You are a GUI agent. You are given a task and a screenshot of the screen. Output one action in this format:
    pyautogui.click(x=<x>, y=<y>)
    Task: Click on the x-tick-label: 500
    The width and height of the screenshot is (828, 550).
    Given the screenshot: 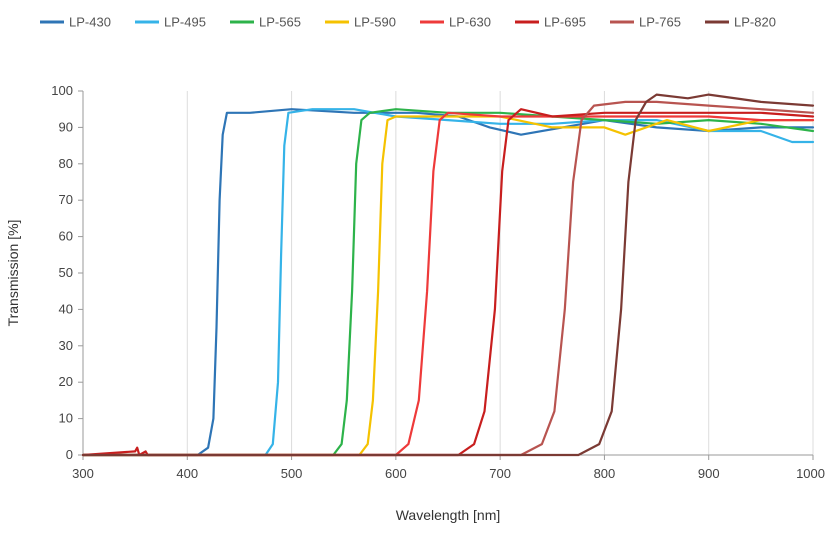 What is the action you would take?
    pyautogui.click(x=292, y=473)
    